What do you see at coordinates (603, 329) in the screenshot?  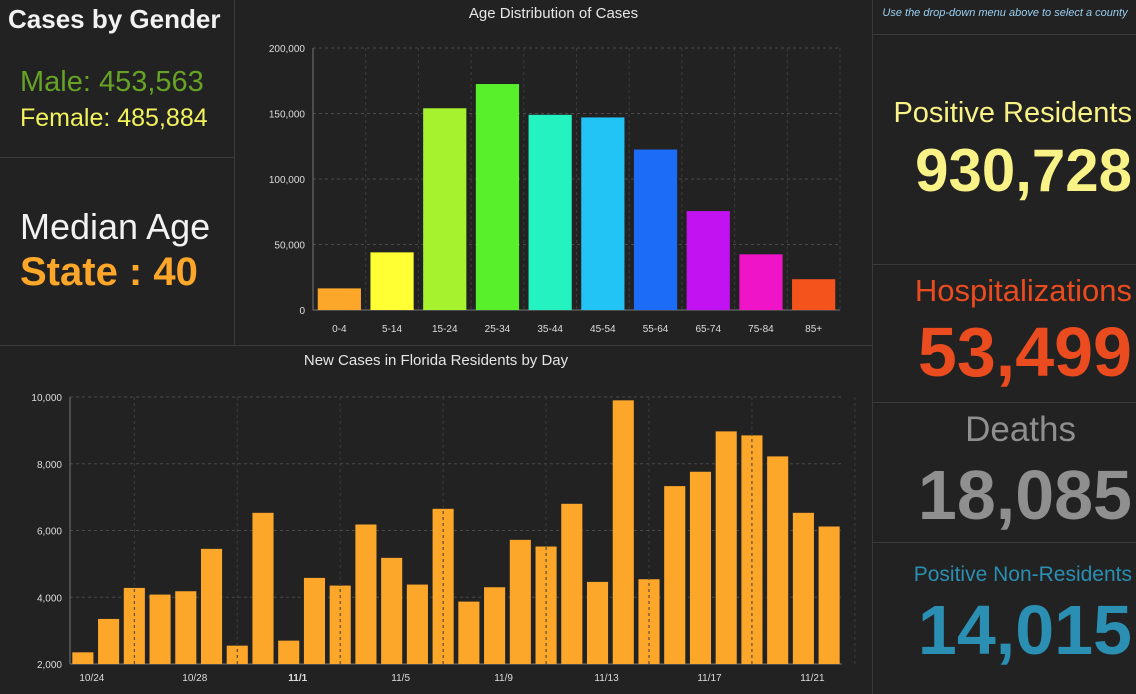 I see `x-tick-label: 45-54` at bounding box center [603, 329].